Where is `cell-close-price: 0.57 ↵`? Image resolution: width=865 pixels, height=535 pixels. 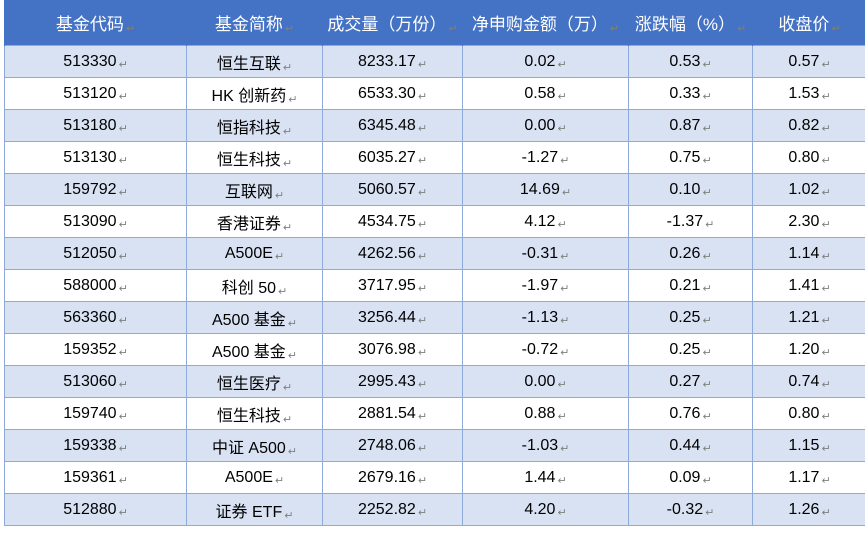 cell-close-price: 0.57 ↵ is located at coordinates (808, 61).